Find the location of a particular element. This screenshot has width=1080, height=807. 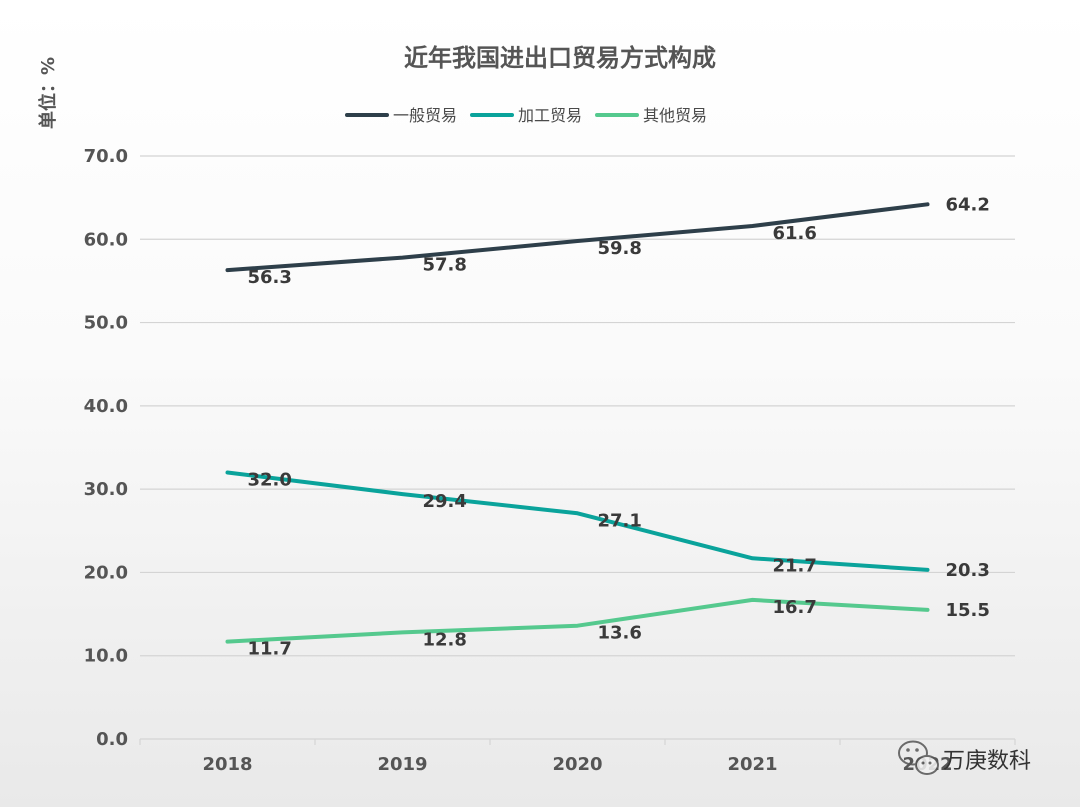

data-label: 11.7 is located at coordinates (270, 649).